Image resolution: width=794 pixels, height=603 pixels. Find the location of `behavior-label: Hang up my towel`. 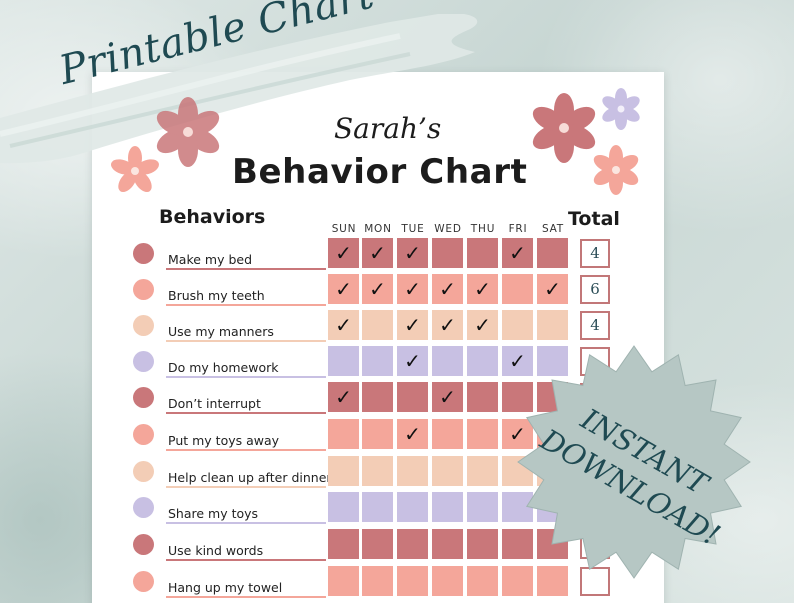

behavior-label: Hang up my towel is located at coordinates (225, 587).